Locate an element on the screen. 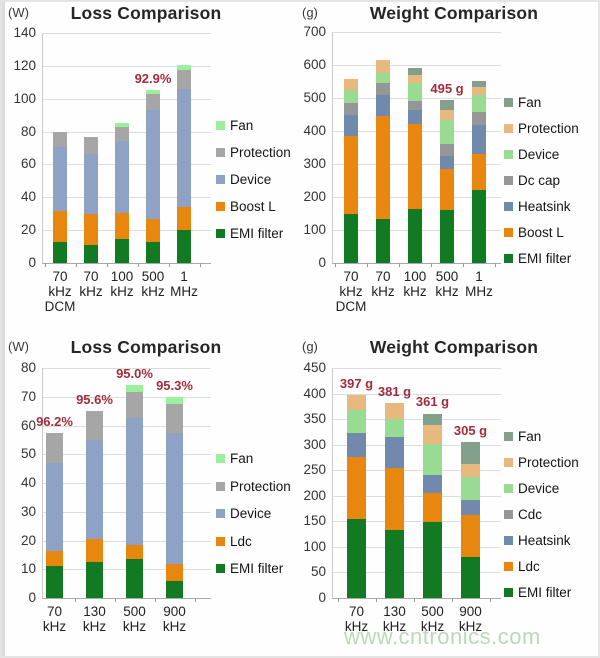  bar-segment-fan is located at coordinates (470, 453).